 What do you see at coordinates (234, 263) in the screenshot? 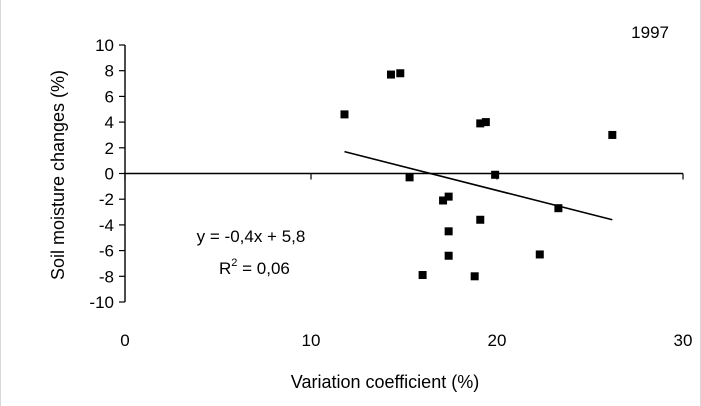
I see `r2-label-sup: 2` at bounding box center [234, 263].